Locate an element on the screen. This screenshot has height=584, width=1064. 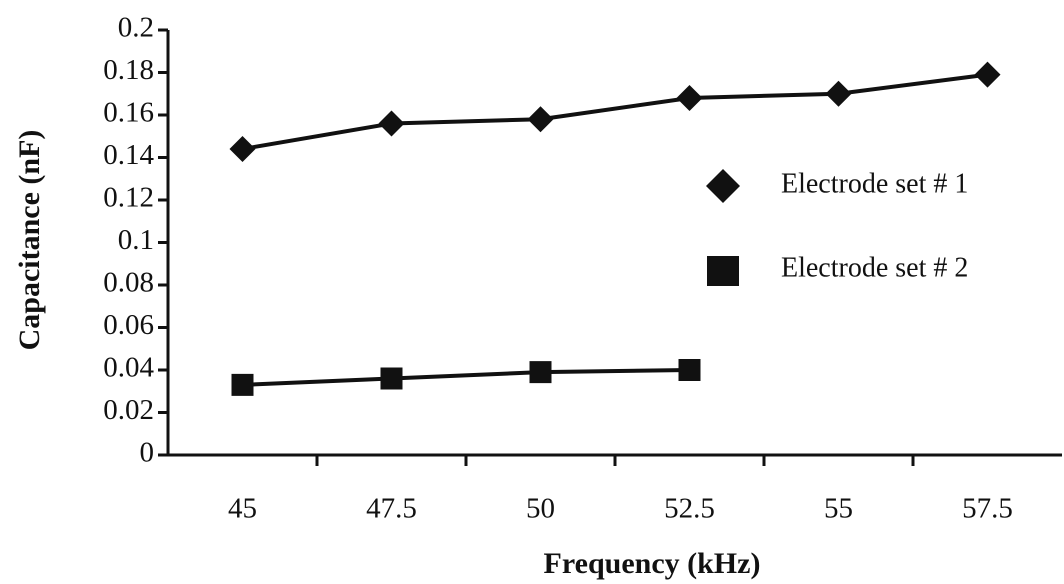
y-tick-label: 0.06 is located at coordinates (128, 325).